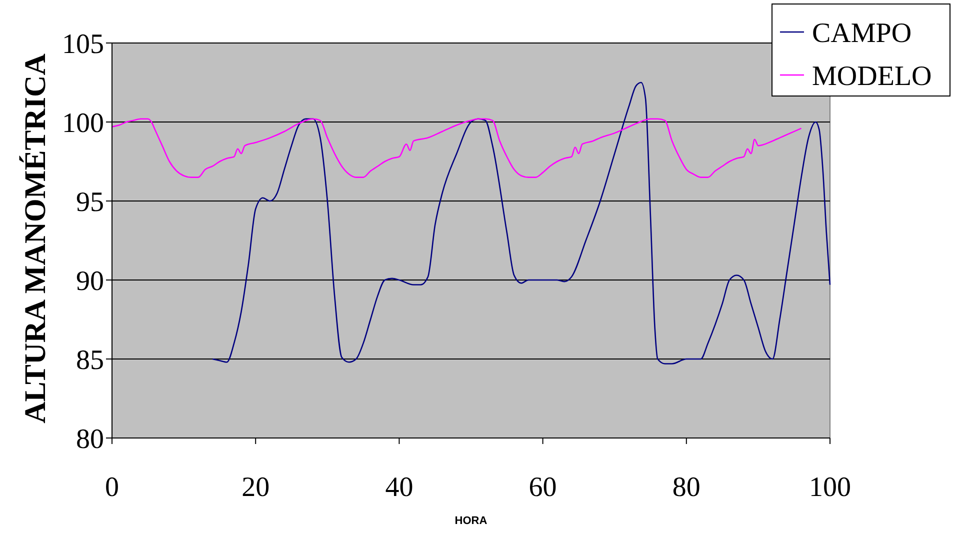 The width and height of the screenshot is (955, 536). What do you see at coordinates (35, 238) in the screenshot?
I see `y-axis-title: ALTURA MANOMÉTRICA` at bounding box center [35, 238].